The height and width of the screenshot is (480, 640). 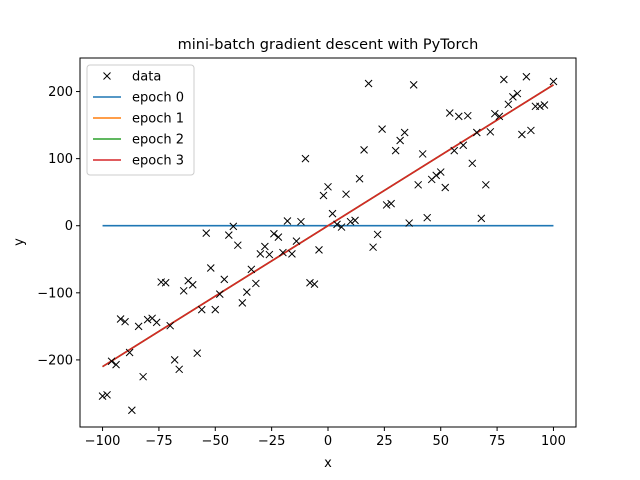 What do you see at coordinates (103, 441) in the screenshot?
I see `x-tick-label: −100` at bounding box center [103, 441].